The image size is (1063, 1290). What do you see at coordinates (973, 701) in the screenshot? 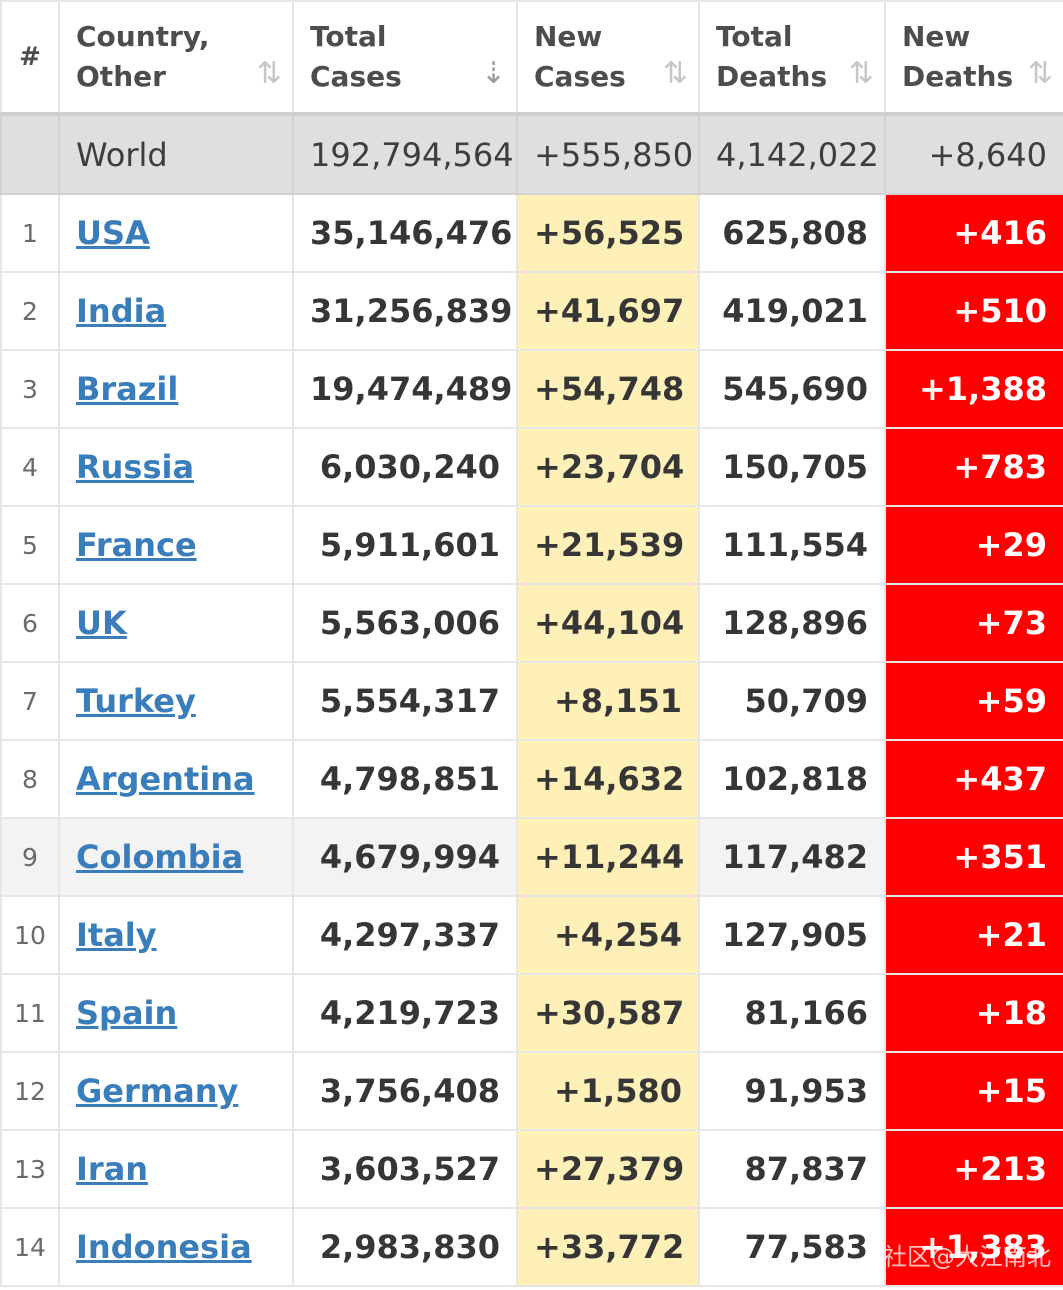
I see `new-deaths-cell: +59` at bounding box center [973, 701].